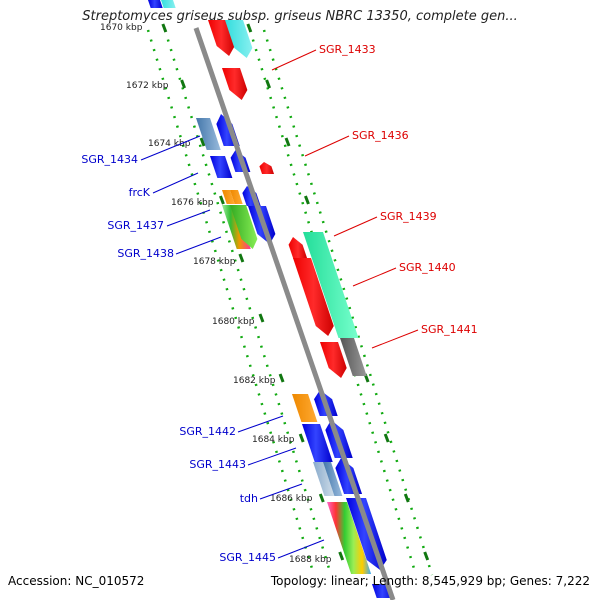  Describe the element at coordinates (147, 86) in the screenshot. I see `kbp-label: 1672 kbp` at that location.